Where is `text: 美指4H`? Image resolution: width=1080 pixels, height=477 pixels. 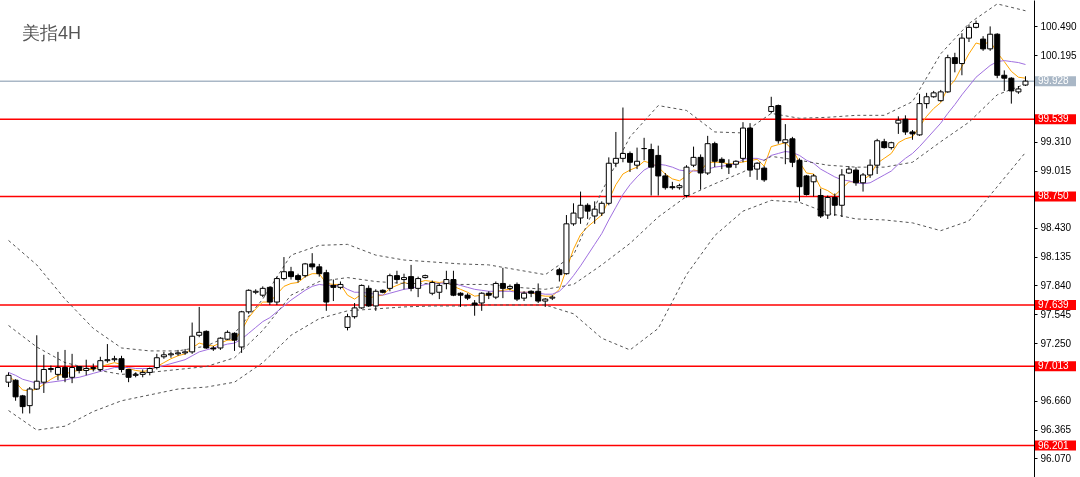
text: 美指4H is located at coordinates (52, 33).